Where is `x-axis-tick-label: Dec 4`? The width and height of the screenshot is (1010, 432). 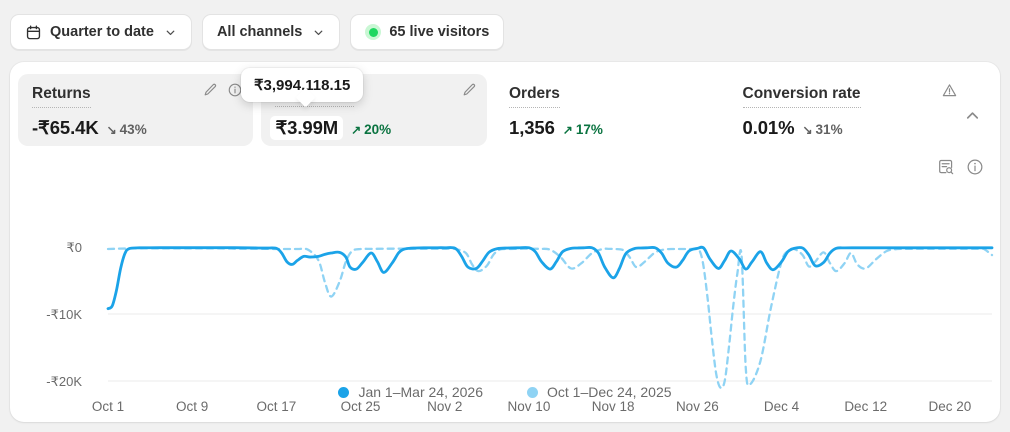
x-axis-tick-label: Dec 4 is located at coordinates (782, 406).